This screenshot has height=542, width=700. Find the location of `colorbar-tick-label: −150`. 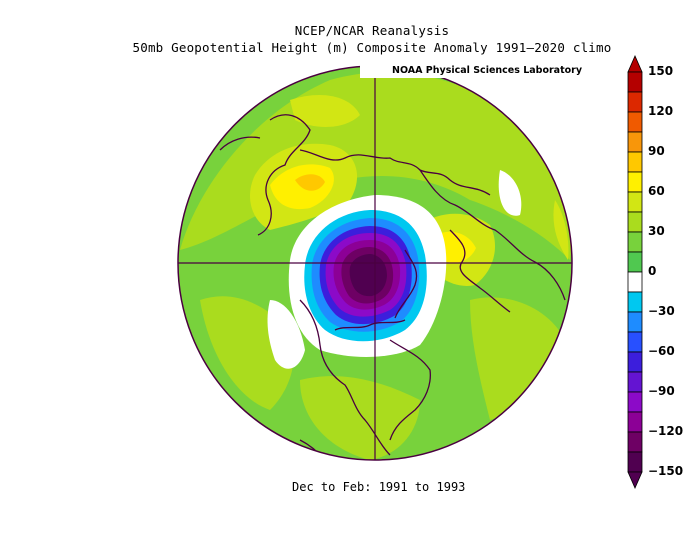

colorbar-tick-label: −150 is located at coordinates (666, 471).